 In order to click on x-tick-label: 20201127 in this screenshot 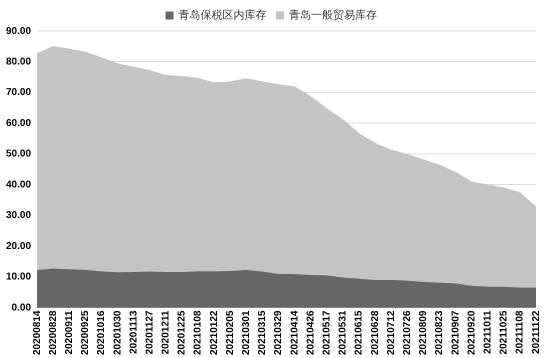, I will do `click(150, 332)`.